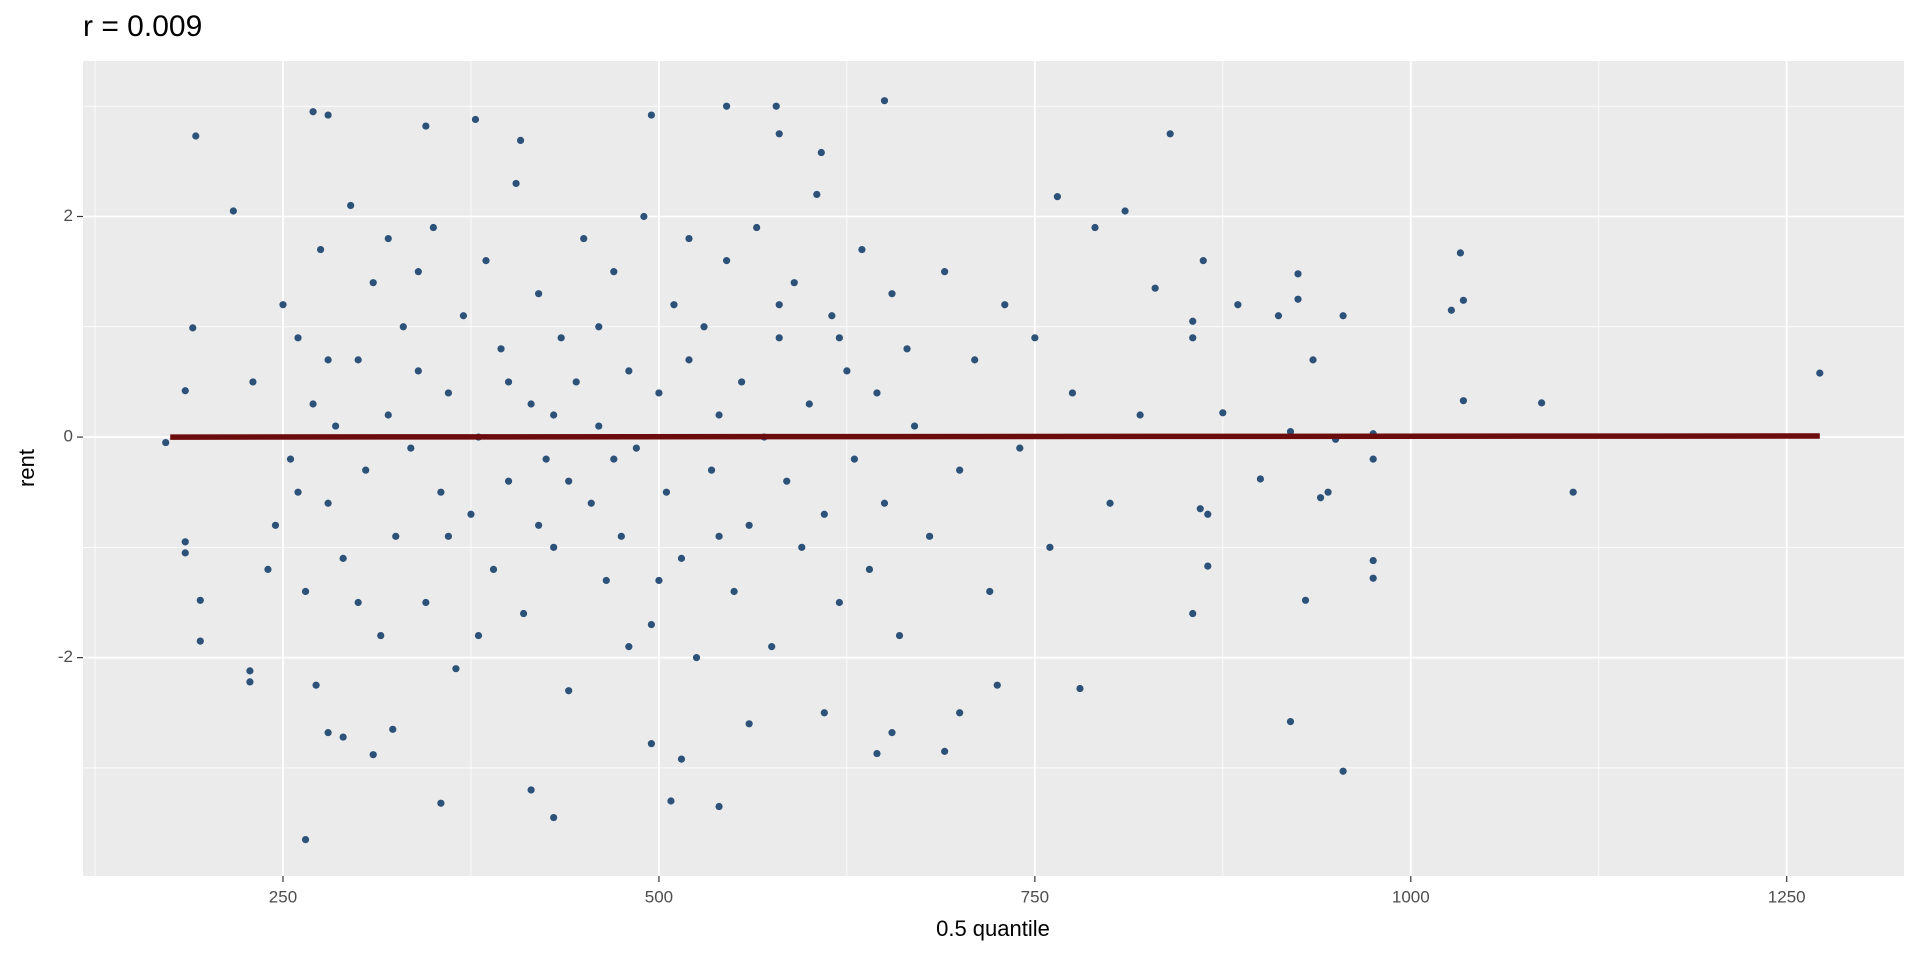 This screenshot has height=960, width=1920. What do you see at coordinates (995, 436) in the screenshot?
I see `fit-line` at bounding box center [995, 436].